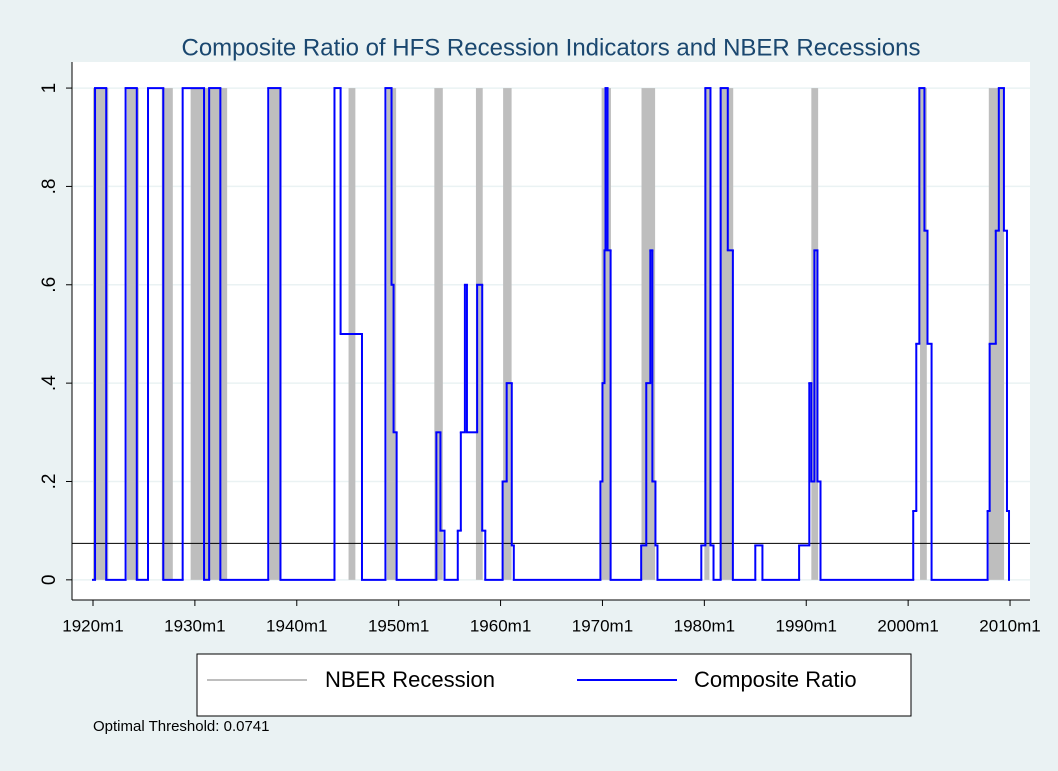 The image size is (1058, 771). I want to click on x-tick-label: 1960m1, so click(500, 625).